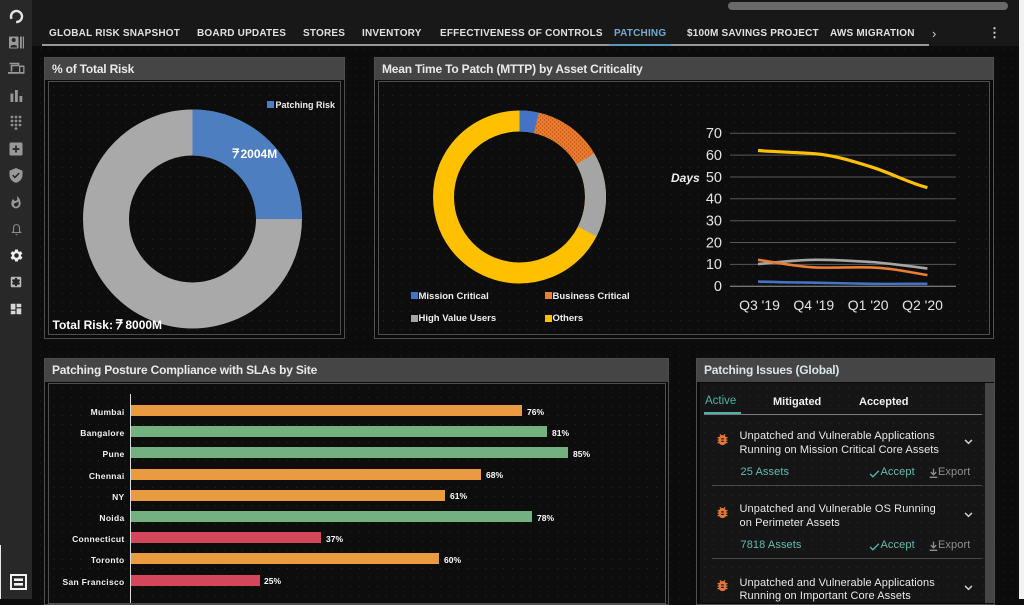 This screenshot has height=605, width=1024. I want to click on svg-text: Days, so click(685, 178).